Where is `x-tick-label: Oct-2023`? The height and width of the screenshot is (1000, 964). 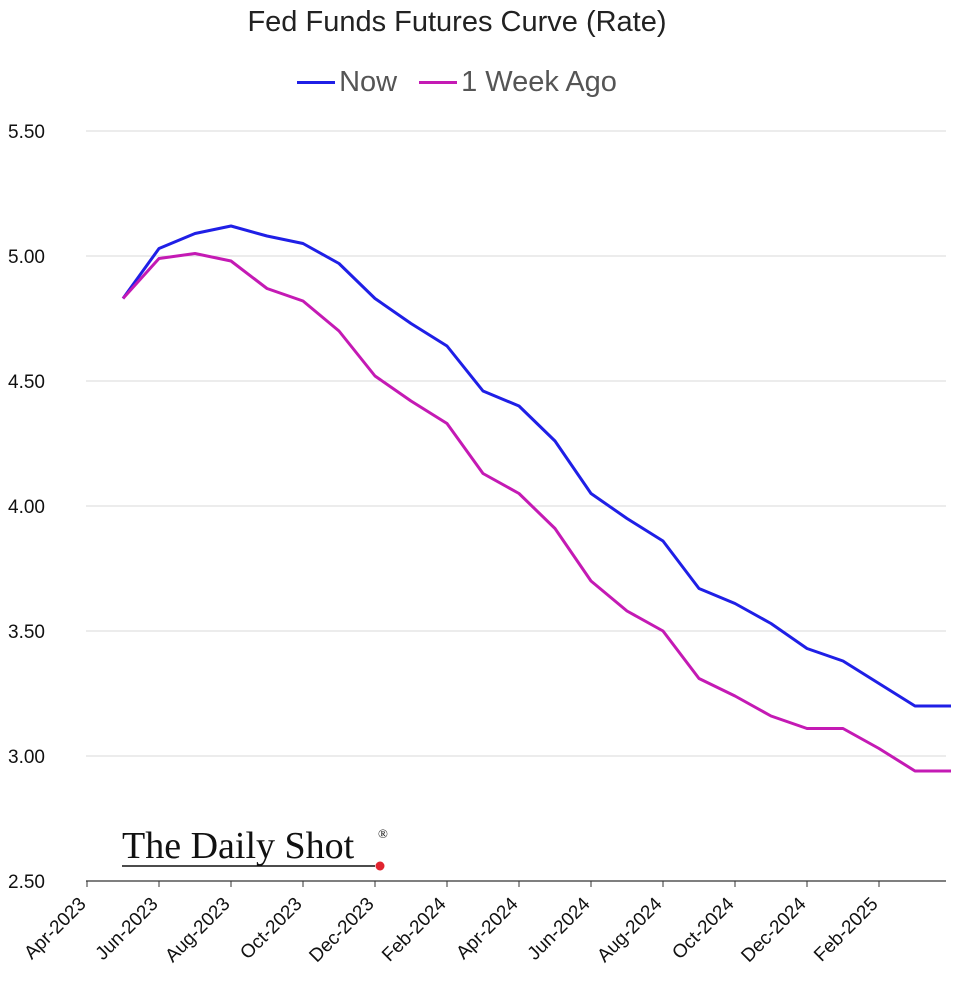 x-tick-label: Oct-2023 is located at coordinates (271, 929).